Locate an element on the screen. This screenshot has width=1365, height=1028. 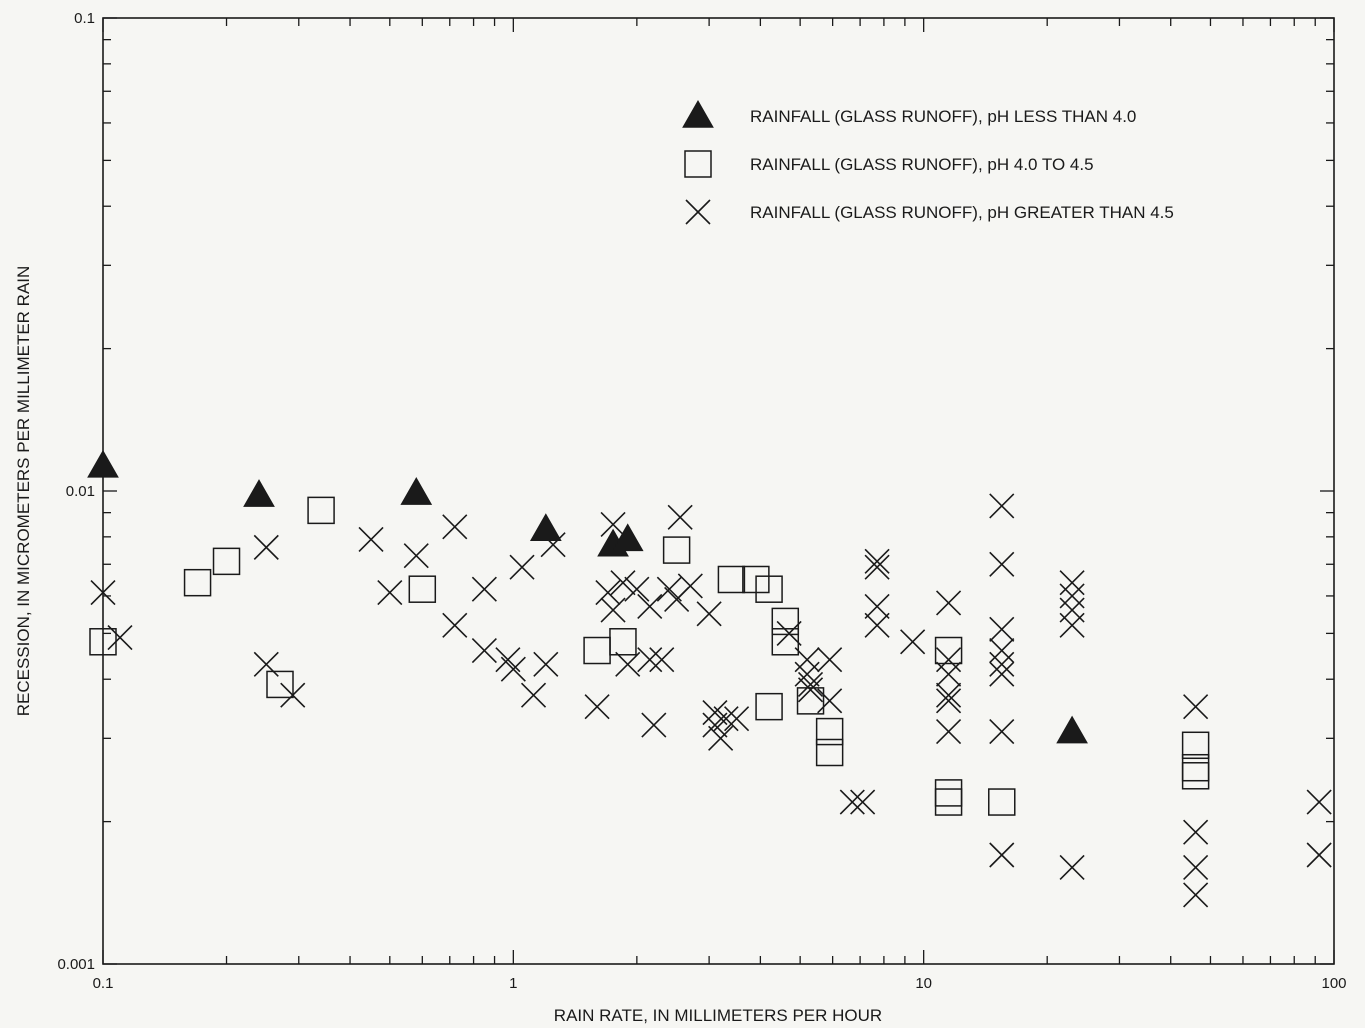
y-tick-label: 0.01 is located at coordinates (80, 491).